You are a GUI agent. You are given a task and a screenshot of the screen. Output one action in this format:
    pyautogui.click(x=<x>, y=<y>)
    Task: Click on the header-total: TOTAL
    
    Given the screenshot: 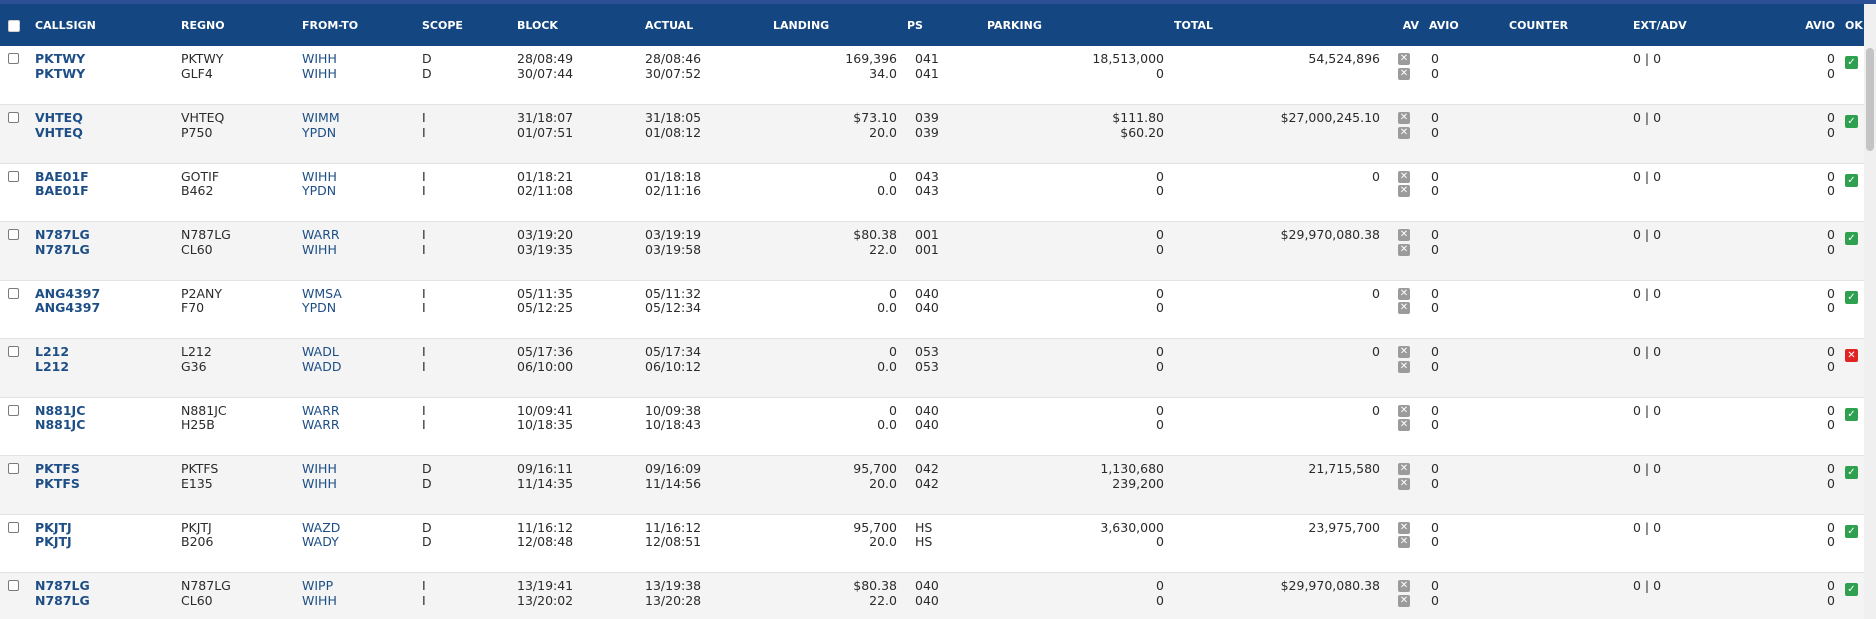 What is the action you would take?
    pyautogui.click(x=1194, y=25)
    